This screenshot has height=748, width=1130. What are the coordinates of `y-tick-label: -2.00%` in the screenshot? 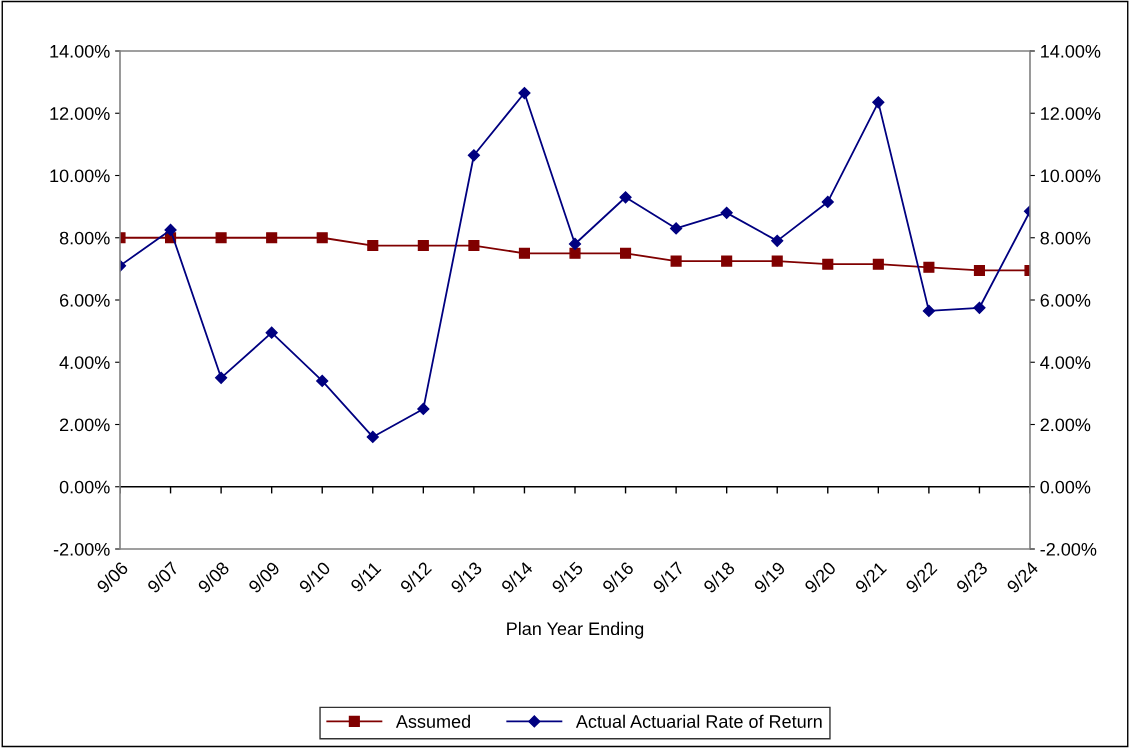 It's located at (81, 549).